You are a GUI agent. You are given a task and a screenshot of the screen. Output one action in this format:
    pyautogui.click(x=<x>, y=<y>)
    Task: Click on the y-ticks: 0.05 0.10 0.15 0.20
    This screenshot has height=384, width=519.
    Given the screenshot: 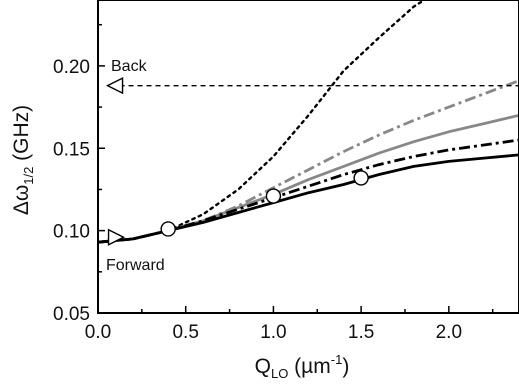 What is the action you would take?
    pyautogui.click(x=79, y=174)
    